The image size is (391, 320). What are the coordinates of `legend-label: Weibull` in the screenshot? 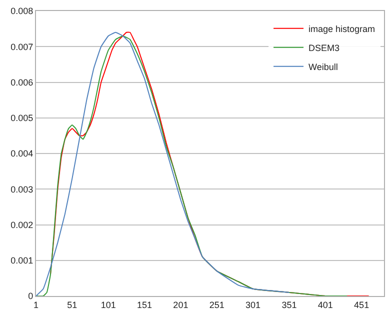 It's located at (323, 67).